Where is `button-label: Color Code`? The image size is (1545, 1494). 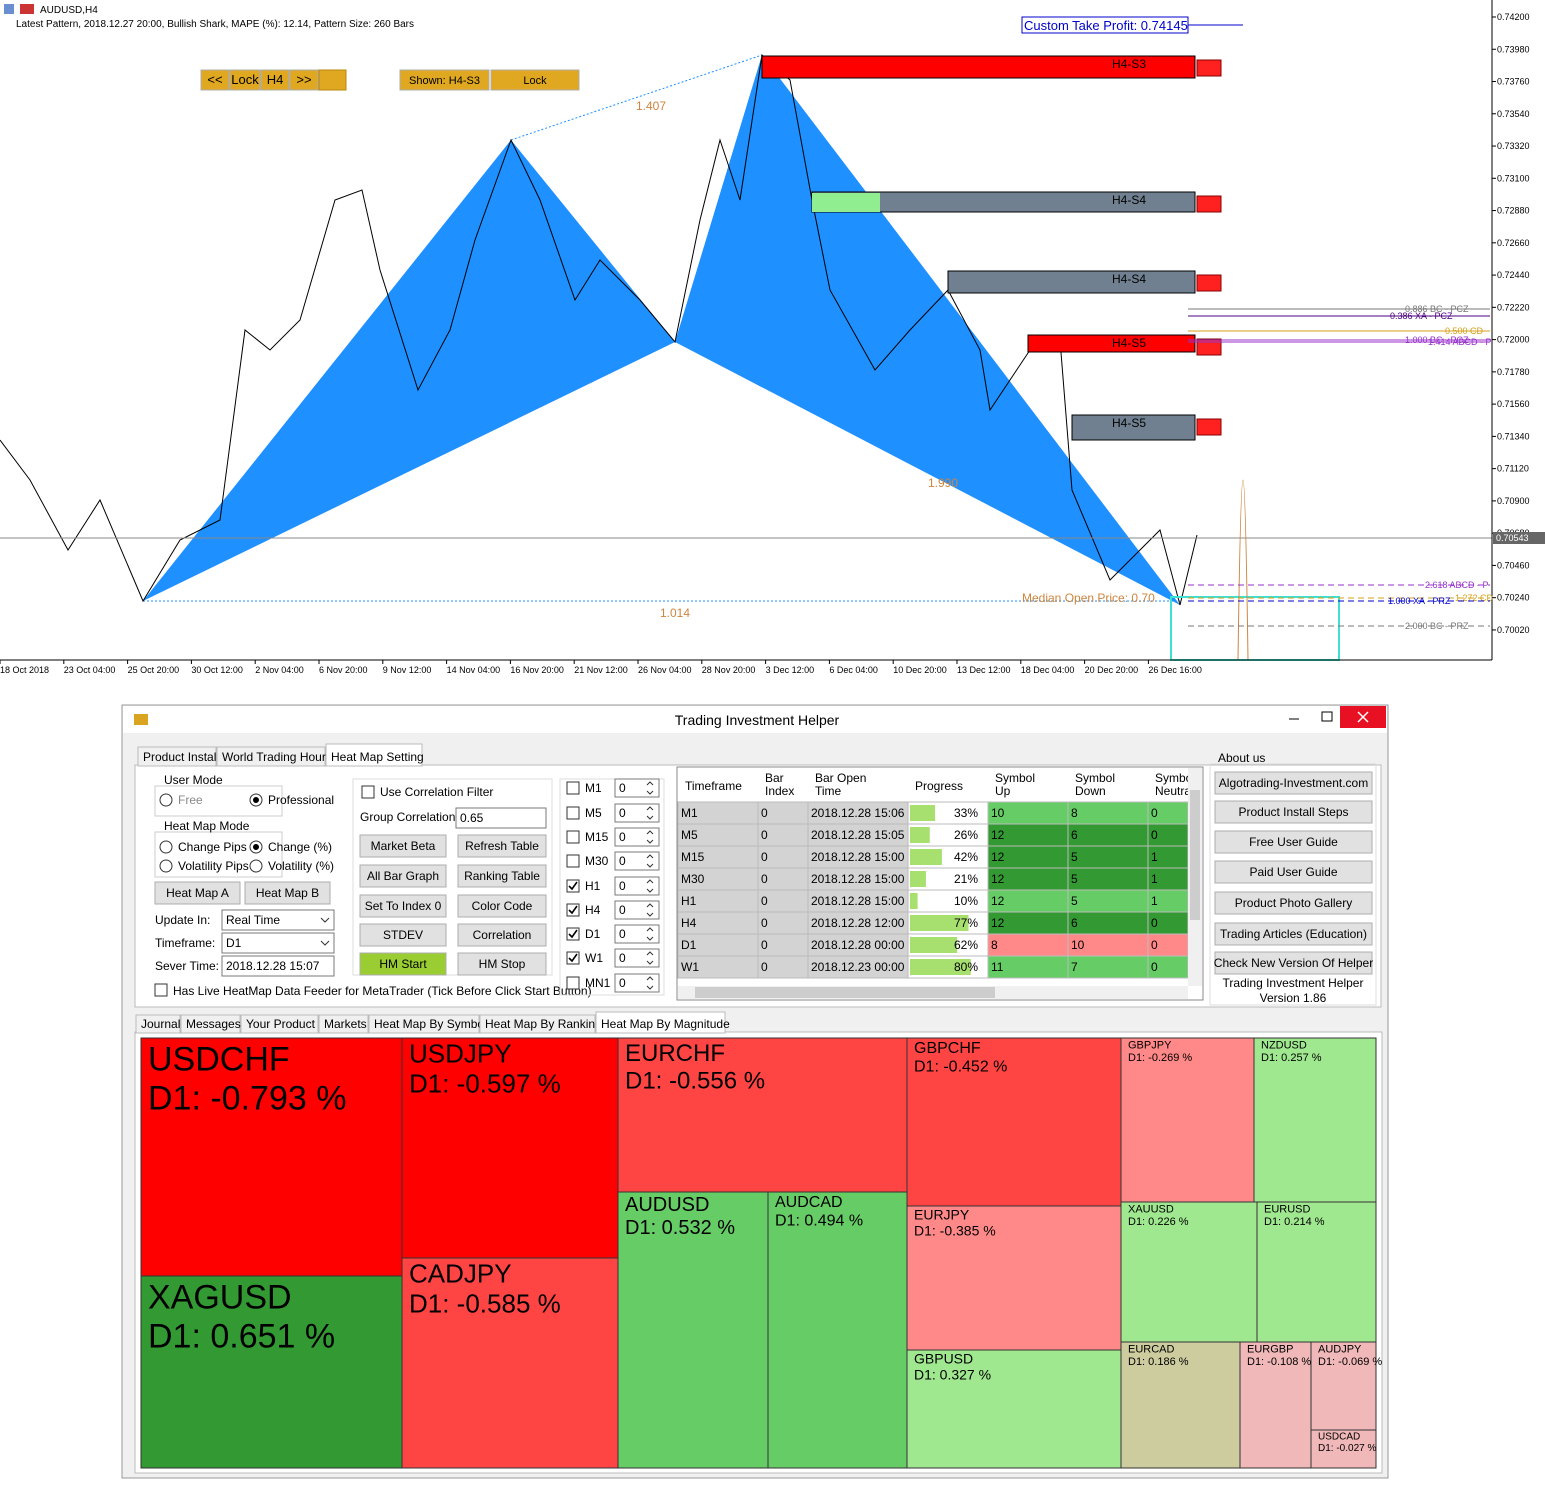
button-label: Color Code is located at coordinates (502, 906).